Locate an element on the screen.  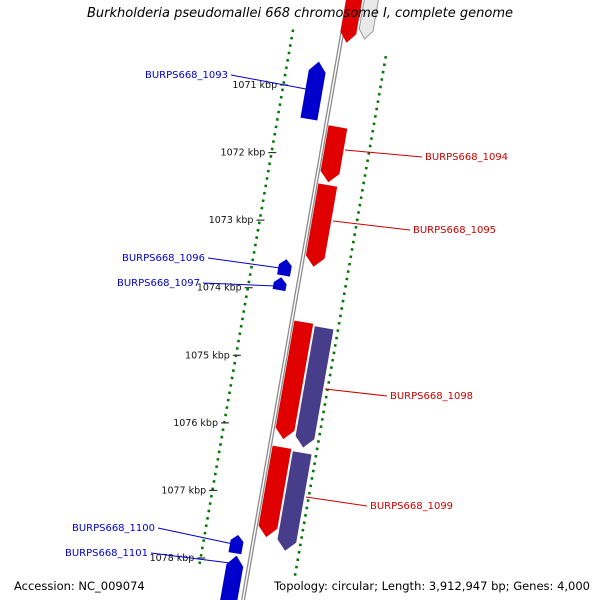
ruler-label-1077: 1077 kbp is located at coordinates (183, 490).